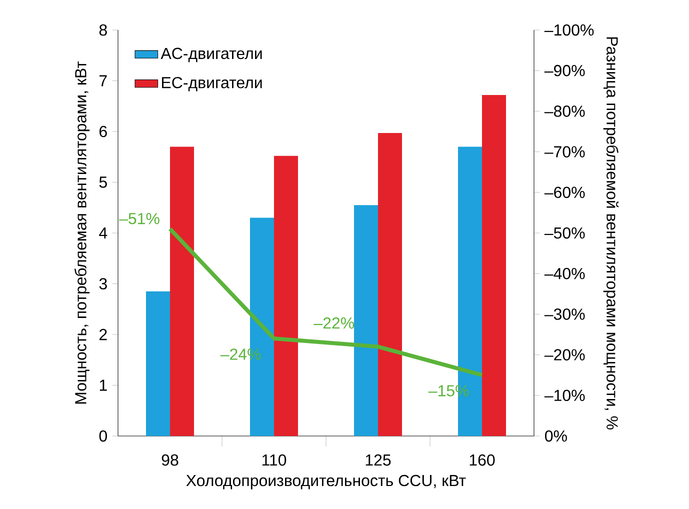 This screenshot has height=509, width=689. What do you see at coordinates (564, 274) in the screenshot?
I see `y2-tick-label: –40%` at bounding box center [564, 274].